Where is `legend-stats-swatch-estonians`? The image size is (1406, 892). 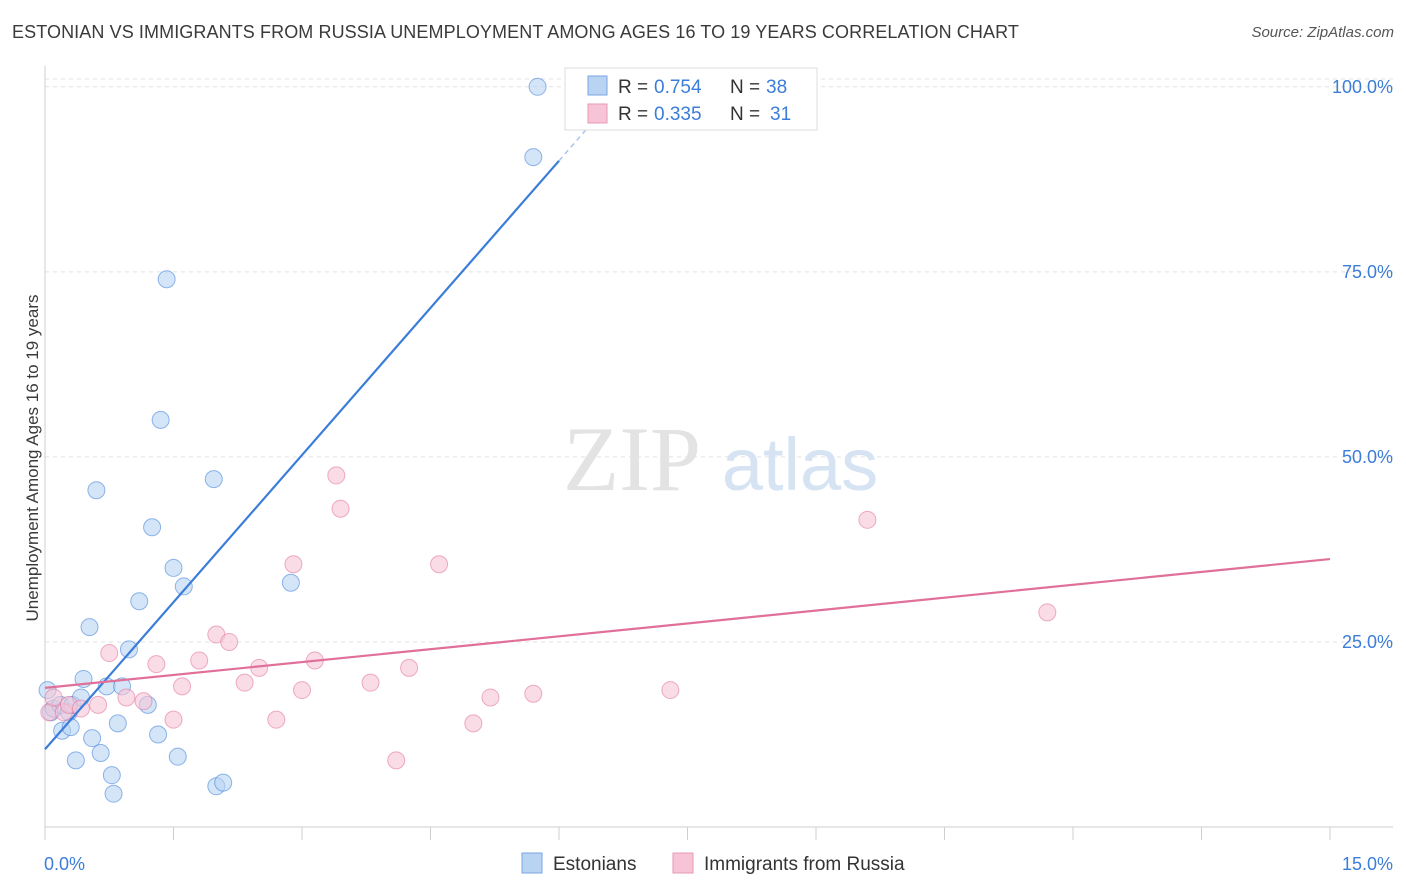 legend-stats-swatch-estonians is located at coordinates (597, 85).